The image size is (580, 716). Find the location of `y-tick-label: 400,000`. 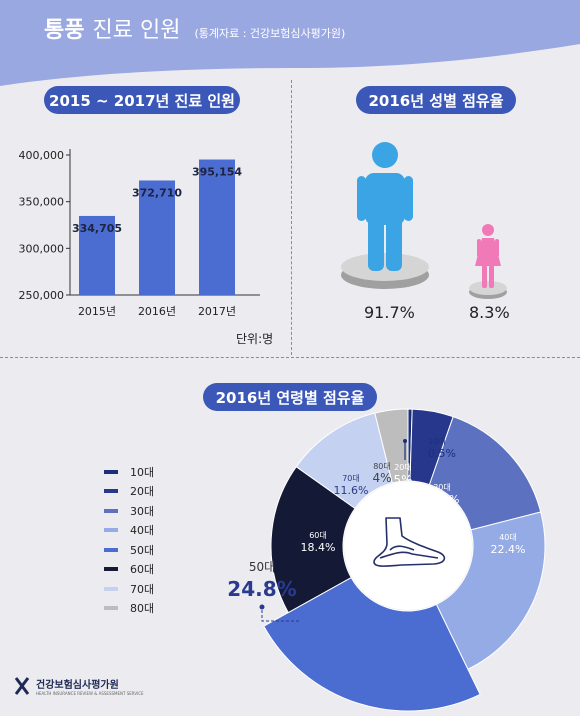

y-tick-label: 400,000 is located at coordinates (42, 155).